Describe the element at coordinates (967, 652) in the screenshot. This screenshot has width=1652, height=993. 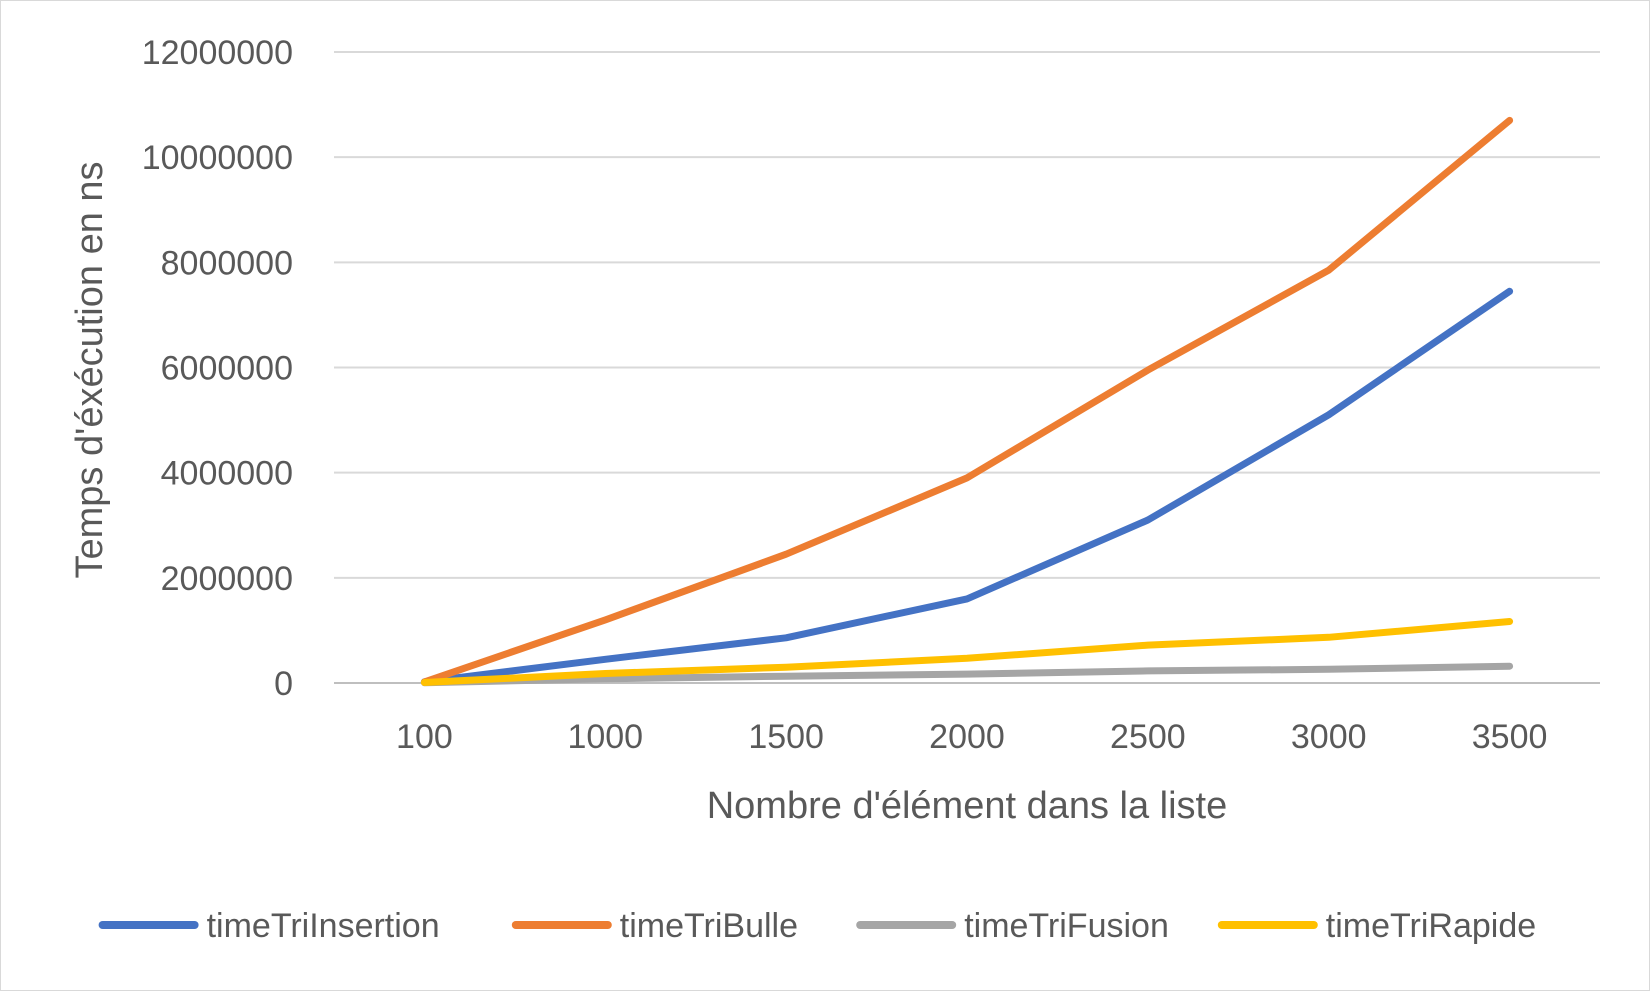
I see `series-line-timeTriRapide` at that location.